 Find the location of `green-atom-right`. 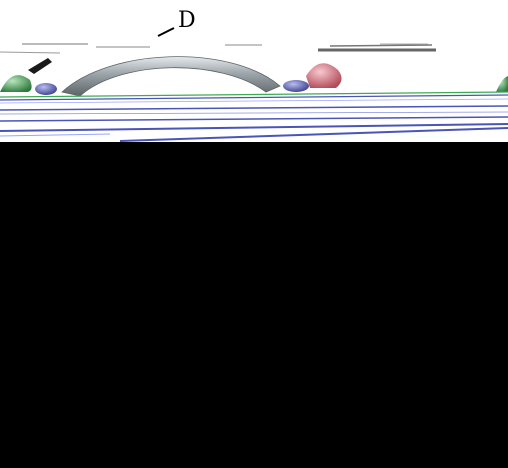

green-atom-right is located at coordinates (502, 84).